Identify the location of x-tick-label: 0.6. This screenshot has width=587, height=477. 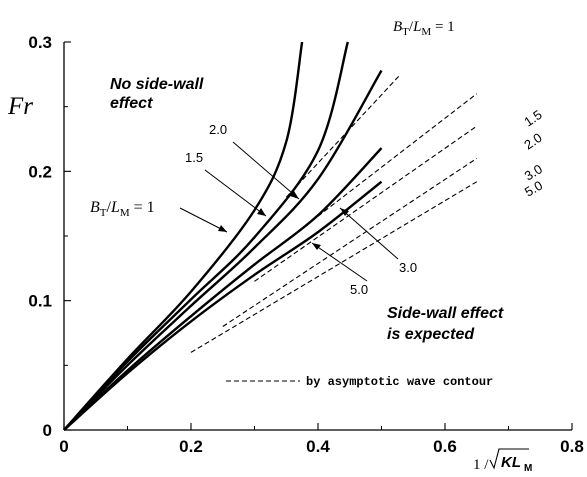
(445, 446).